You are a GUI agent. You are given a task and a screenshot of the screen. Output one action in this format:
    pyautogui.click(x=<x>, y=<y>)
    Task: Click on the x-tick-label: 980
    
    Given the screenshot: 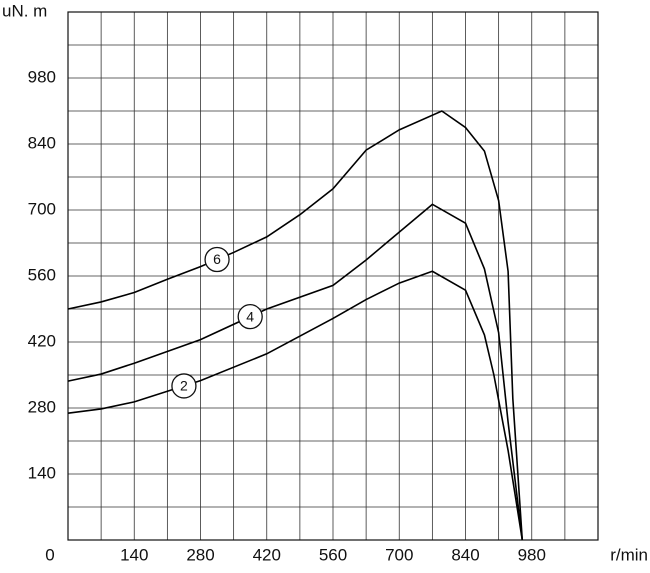 What is the action you would take?
    pyautogui.click(x=532, y=554)
    